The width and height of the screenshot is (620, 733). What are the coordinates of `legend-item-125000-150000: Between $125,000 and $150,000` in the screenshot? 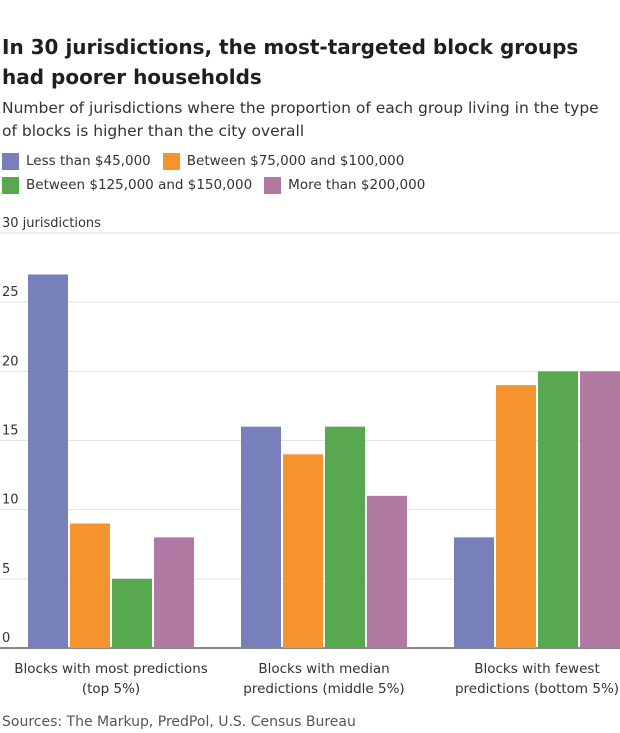 It's located at (127, 185).